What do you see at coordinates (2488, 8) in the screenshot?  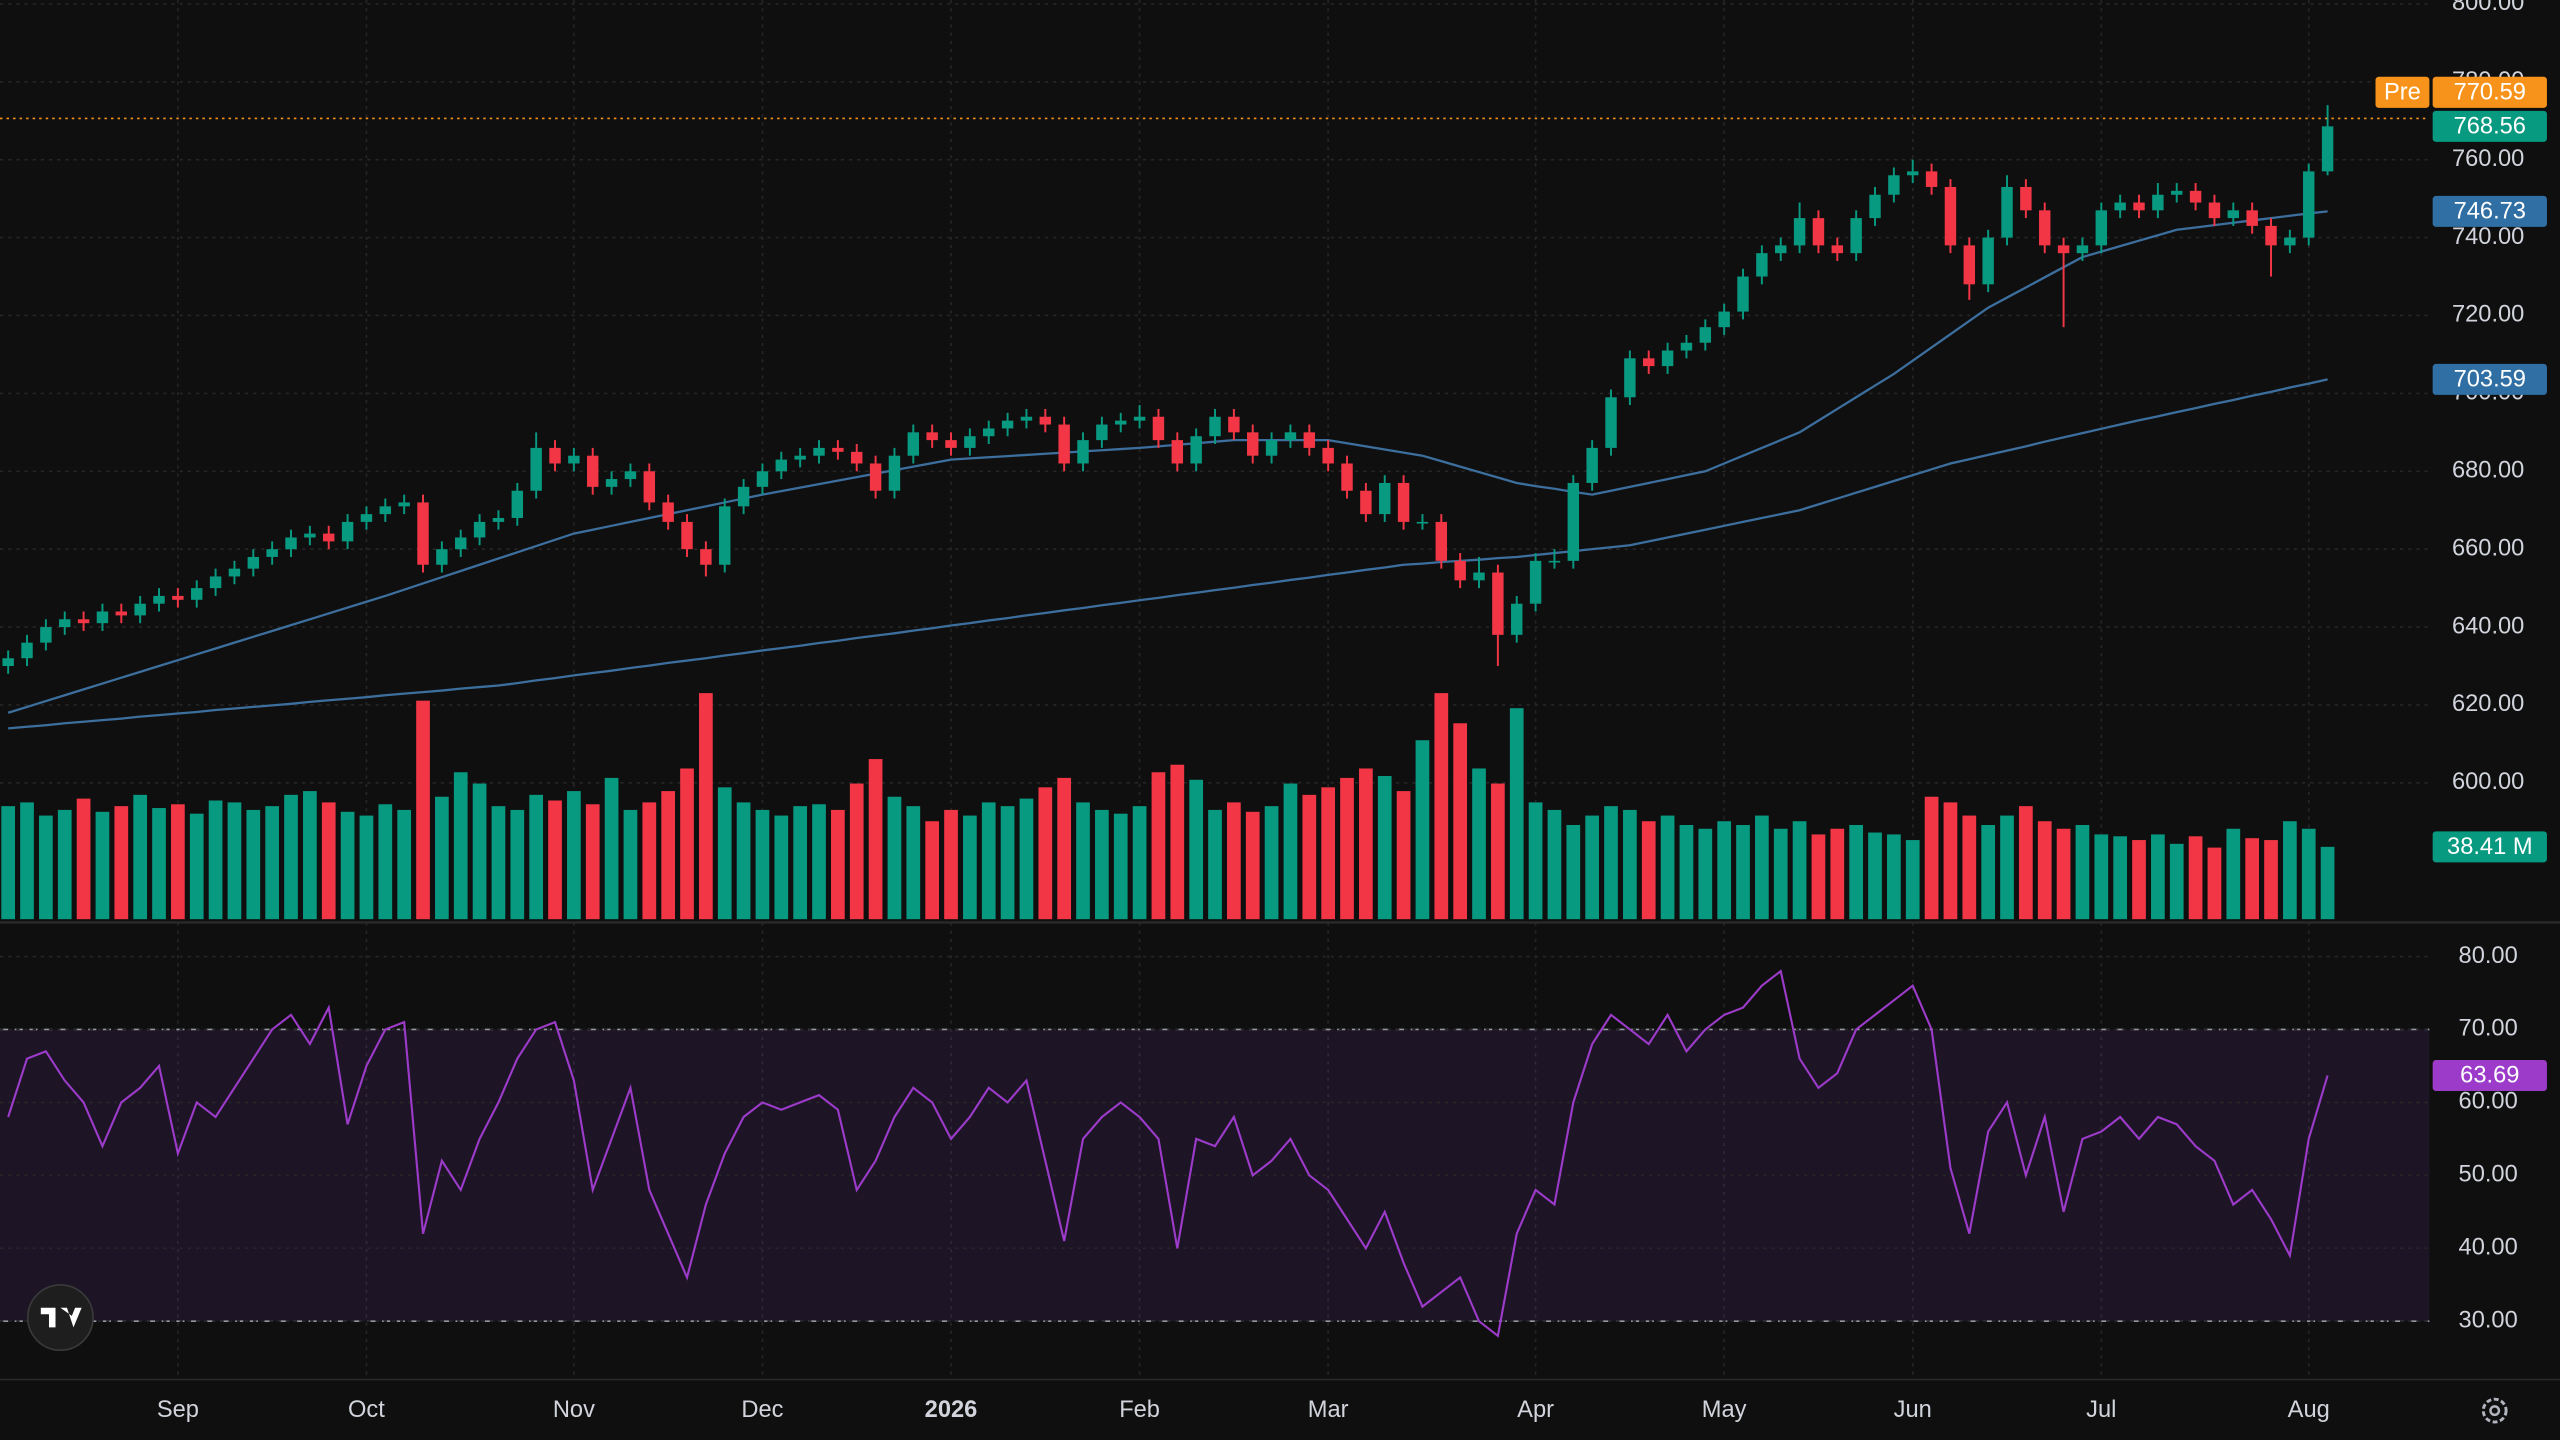 I see `y-tick-label: 800.00` at bounding box center [2488, 8].